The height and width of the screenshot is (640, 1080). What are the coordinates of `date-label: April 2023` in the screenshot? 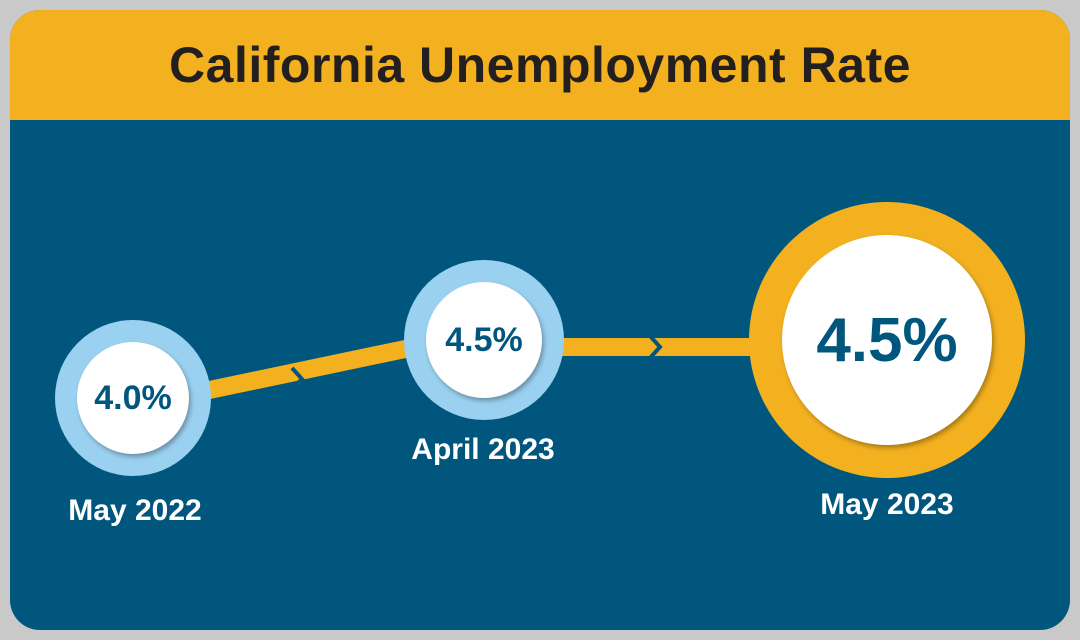 It's located at (483, 449).